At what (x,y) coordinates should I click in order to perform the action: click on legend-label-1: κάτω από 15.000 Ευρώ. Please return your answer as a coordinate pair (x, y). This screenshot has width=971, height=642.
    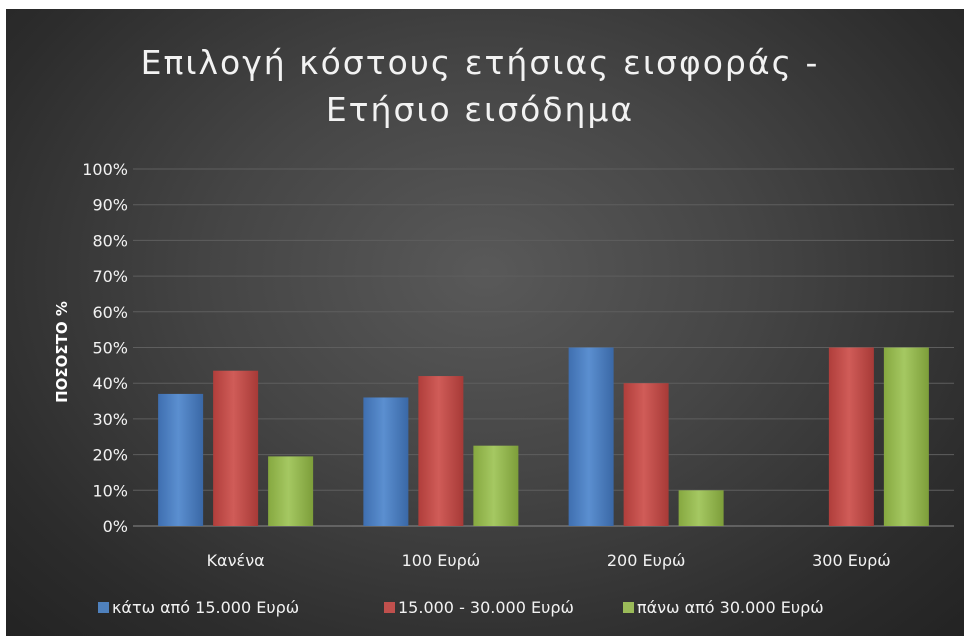
    Looking at the image, I should click on (205, 607).